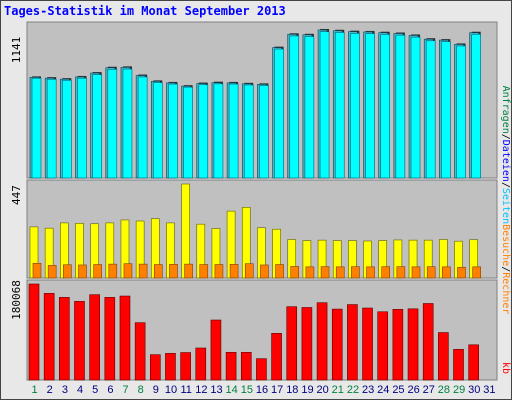 The height and width of the screenshot is (400, 512). I want to click on x-tick-label: 11, so click(185, 390).